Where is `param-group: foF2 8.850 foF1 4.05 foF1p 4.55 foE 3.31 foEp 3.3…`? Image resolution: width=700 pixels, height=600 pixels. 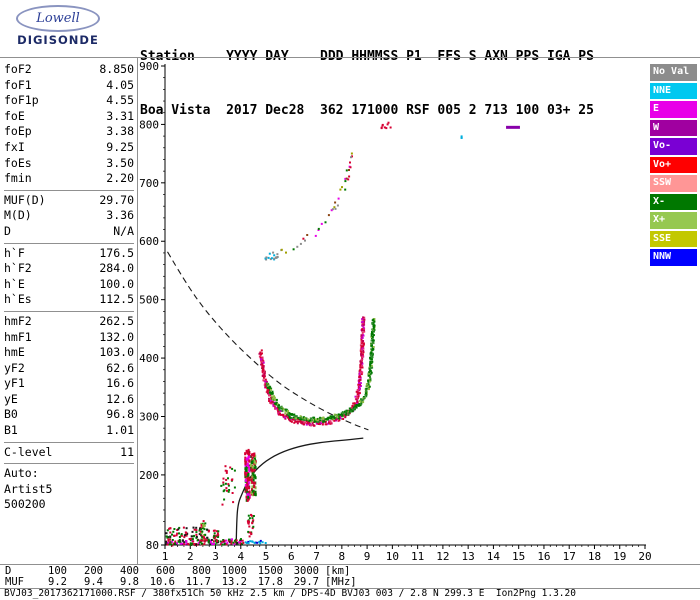
param-group: foF2 8.850 foF1 4.05 foF1p 4.55 foE 3.31 foEp 3.3… is located at coordinates (69, 125).